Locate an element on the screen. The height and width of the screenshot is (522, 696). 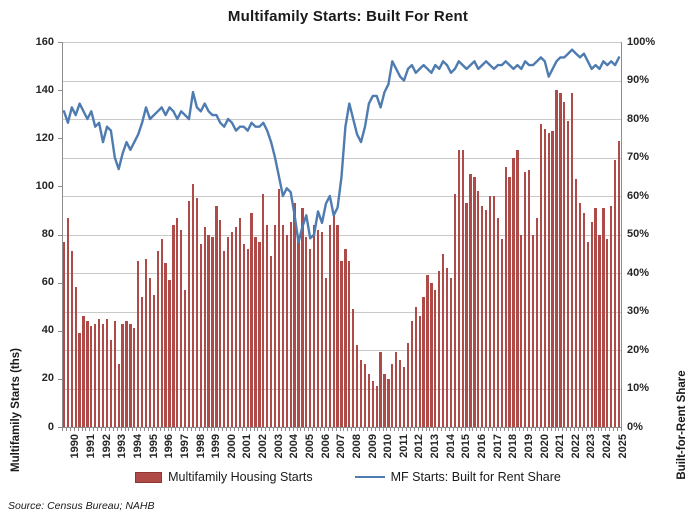
gridline is located at coordinates (341, 42).